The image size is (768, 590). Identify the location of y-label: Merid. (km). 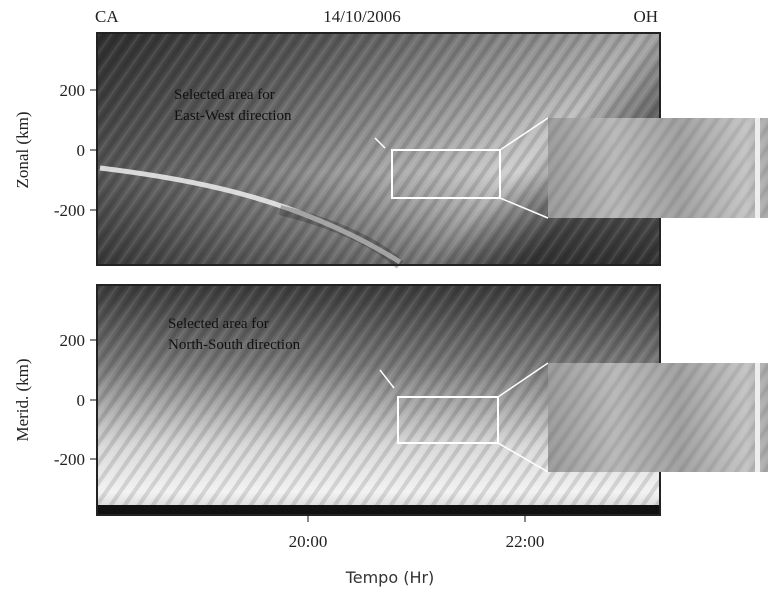
(22, 399).